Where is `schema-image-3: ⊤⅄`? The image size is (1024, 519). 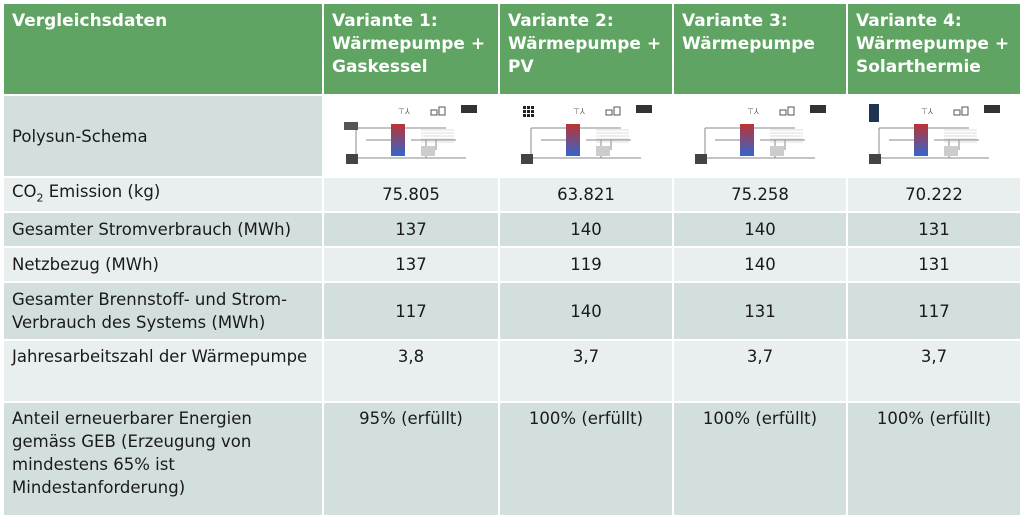
schema-image-3: ⊤⅄ is located at coordinates (760, 136).